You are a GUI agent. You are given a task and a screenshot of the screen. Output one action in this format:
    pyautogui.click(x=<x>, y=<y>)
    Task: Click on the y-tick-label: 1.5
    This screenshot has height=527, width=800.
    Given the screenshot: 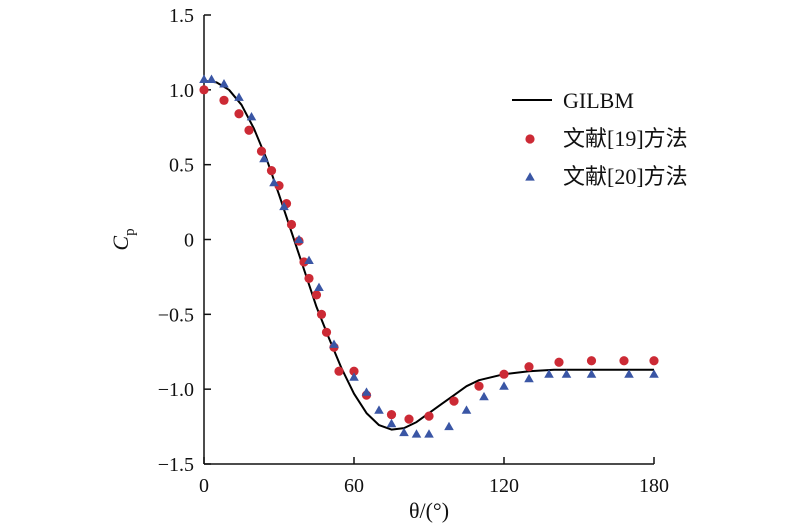 What is the action you would take?
    pyautogui.click(x=181, y=16)
    